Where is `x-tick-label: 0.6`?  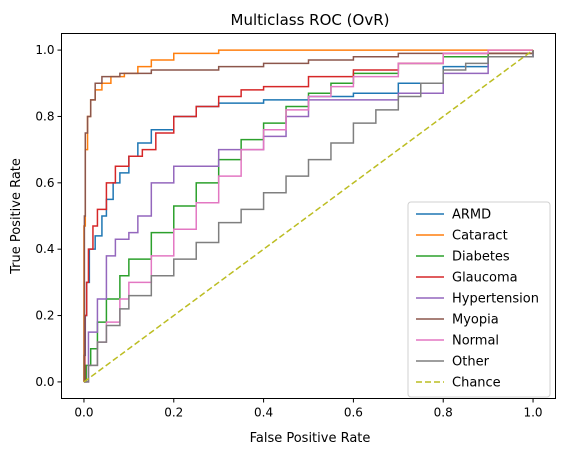
x-tick-label: 0.6 is located at coordinates (353, 413).